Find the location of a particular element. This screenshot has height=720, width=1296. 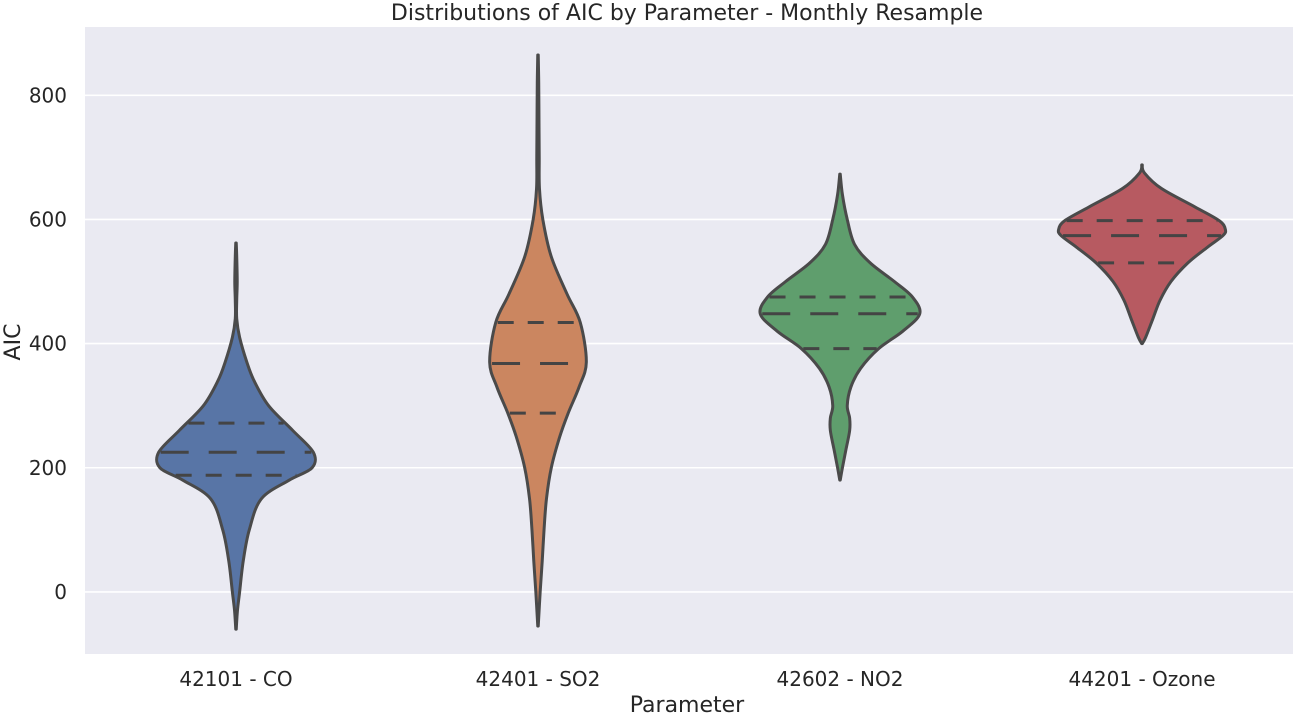

y-tick-labels: 0 200 400 600 800 is located at coordinates (48, 343).